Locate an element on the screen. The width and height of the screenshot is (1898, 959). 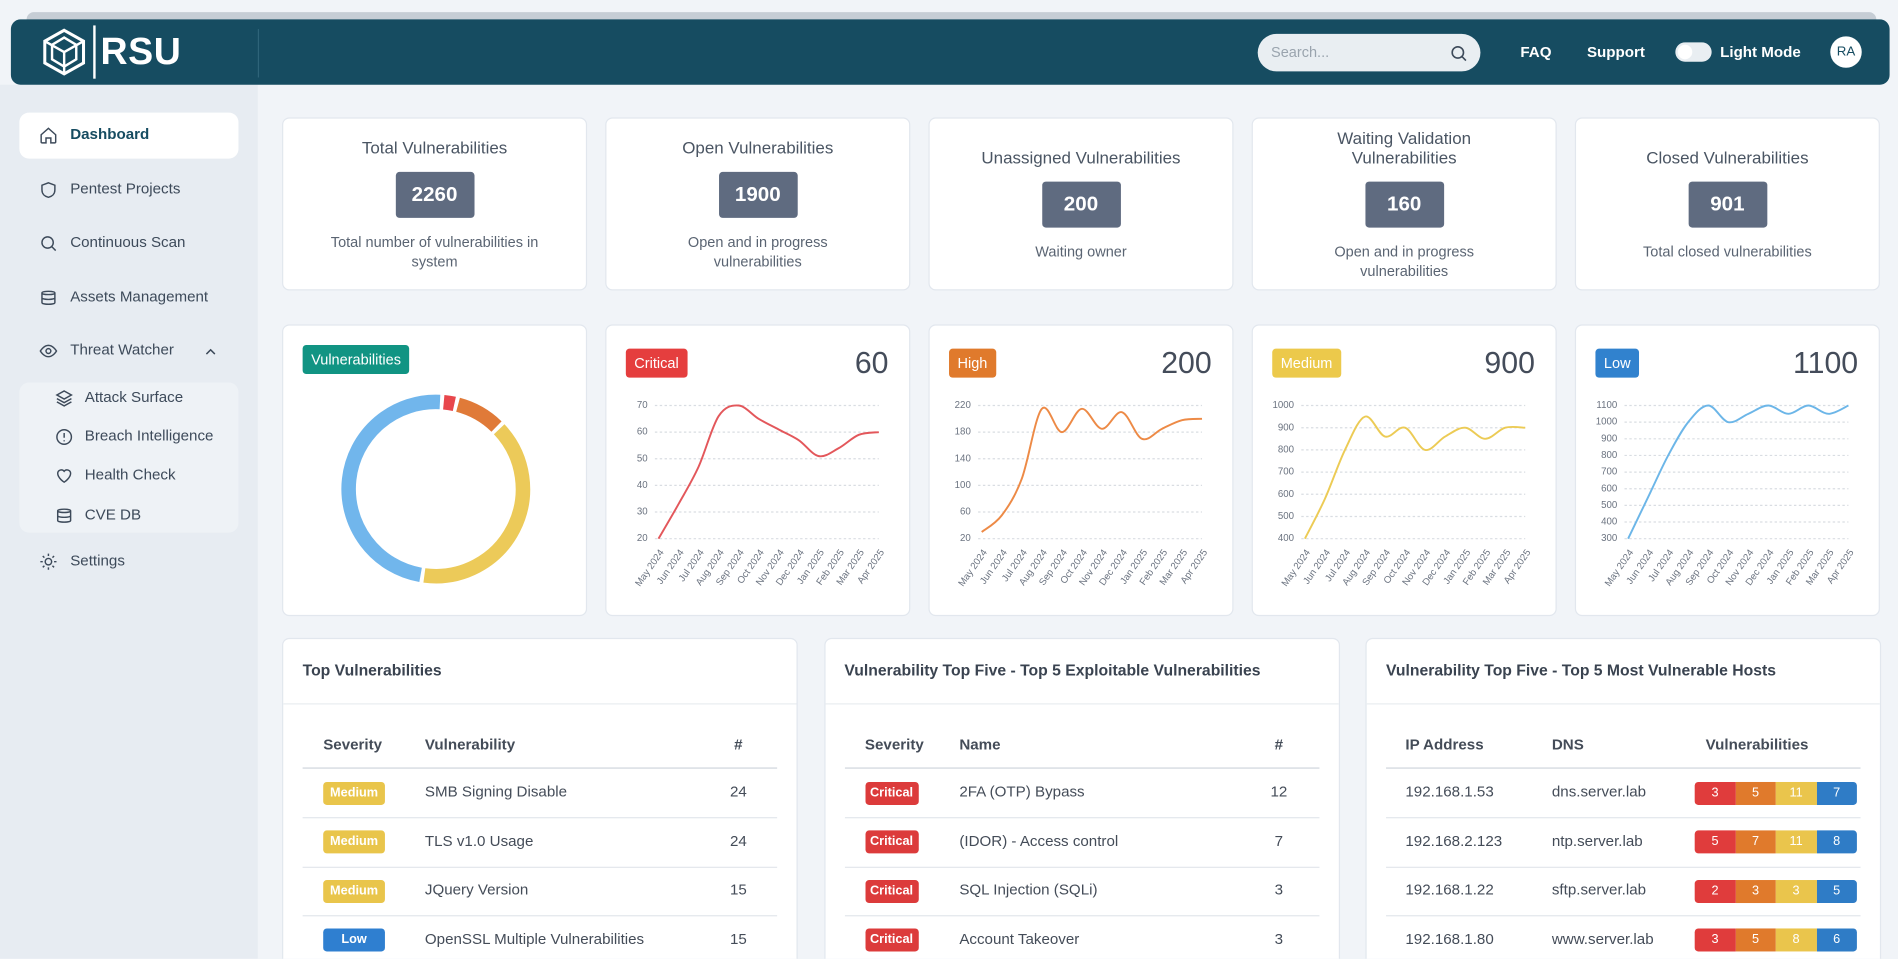
menu-item: Continuous Scan is located at coordinates (128, 242).